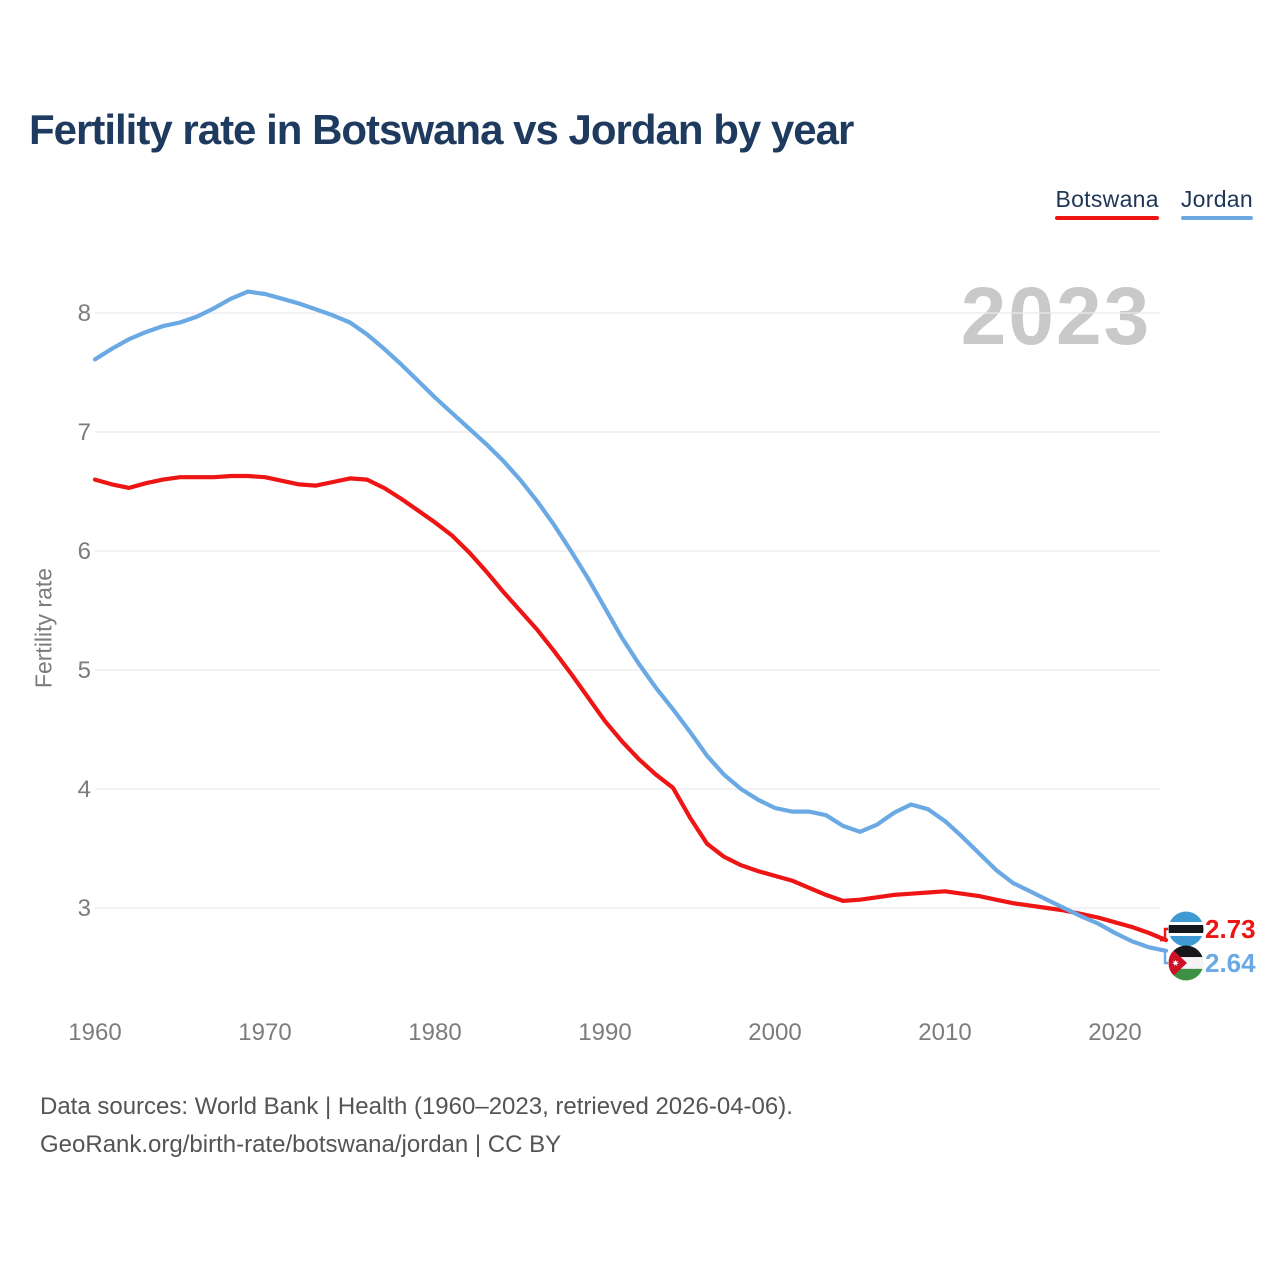 The image size is (1280, 1280). I want to click on x-tick-1970: 1970, so click(264, 1032).